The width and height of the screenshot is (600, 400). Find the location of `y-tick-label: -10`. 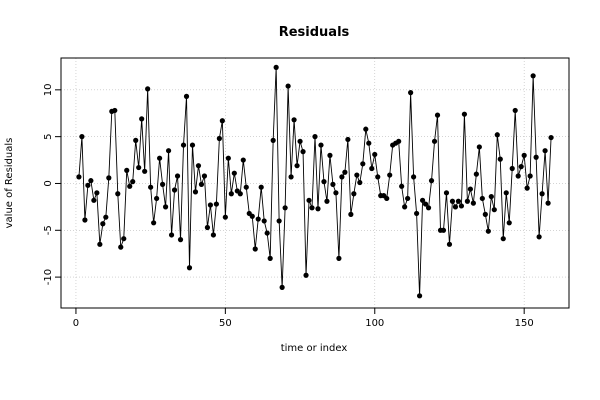

y-tick-label: -10 is located at coordinates (48, 277).